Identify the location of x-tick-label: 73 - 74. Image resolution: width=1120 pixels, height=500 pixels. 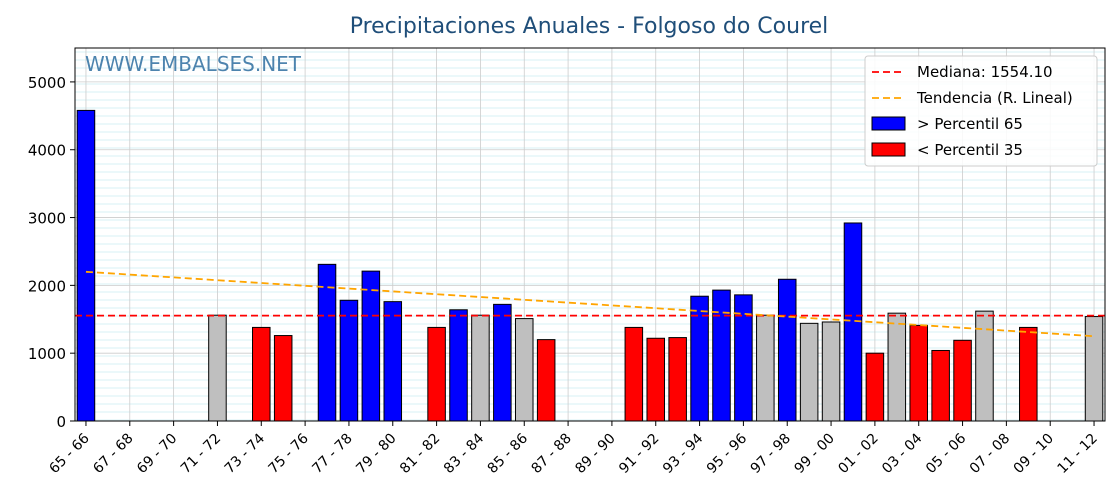
(245, 453).